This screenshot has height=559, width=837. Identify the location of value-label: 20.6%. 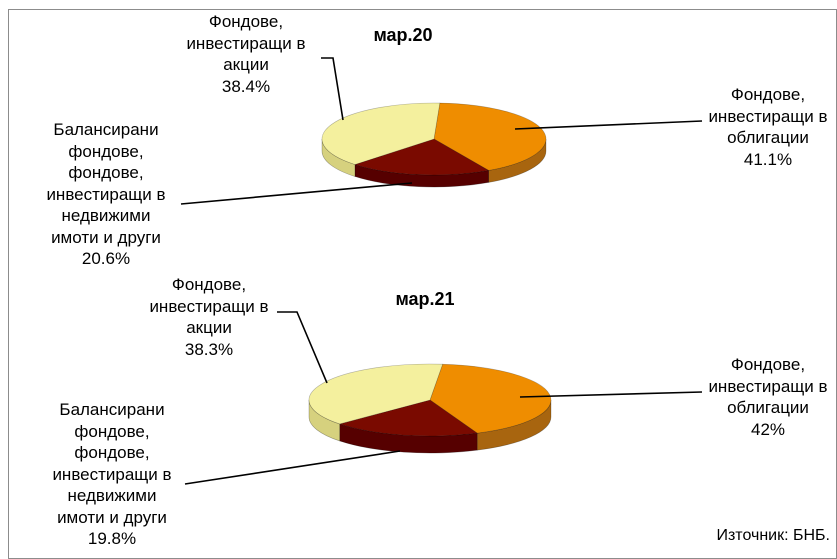
(106, 258).